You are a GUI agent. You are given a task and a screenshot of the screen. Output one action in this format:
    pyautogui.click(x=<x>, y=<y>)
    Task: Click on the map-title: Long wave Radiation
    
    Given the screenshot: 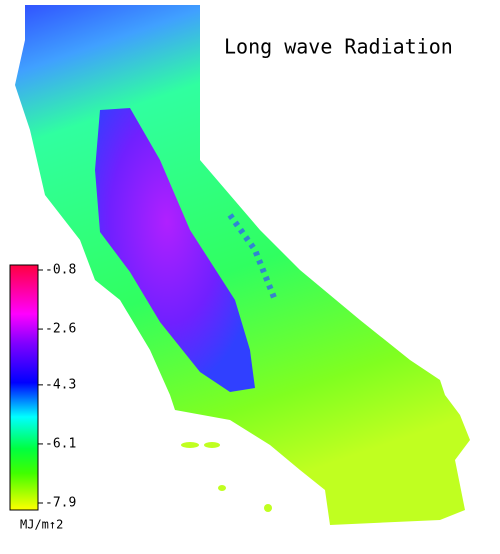 What is the action you would take?
    pyautogui.click(x=338, y=47)
    